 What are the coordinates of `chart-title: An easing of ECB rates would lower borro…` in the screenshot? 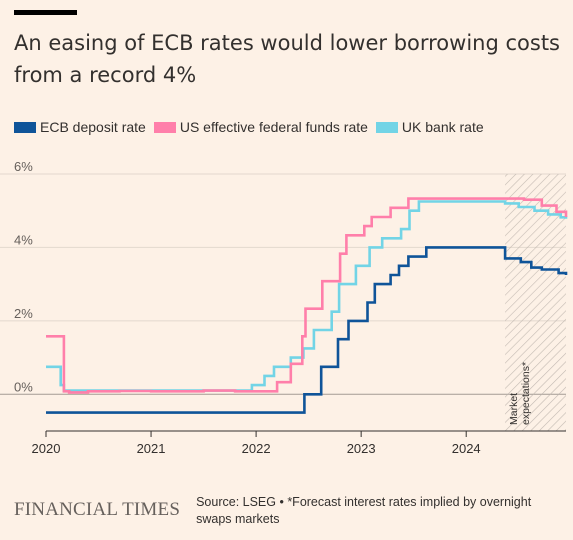 It's located at (287, 59).